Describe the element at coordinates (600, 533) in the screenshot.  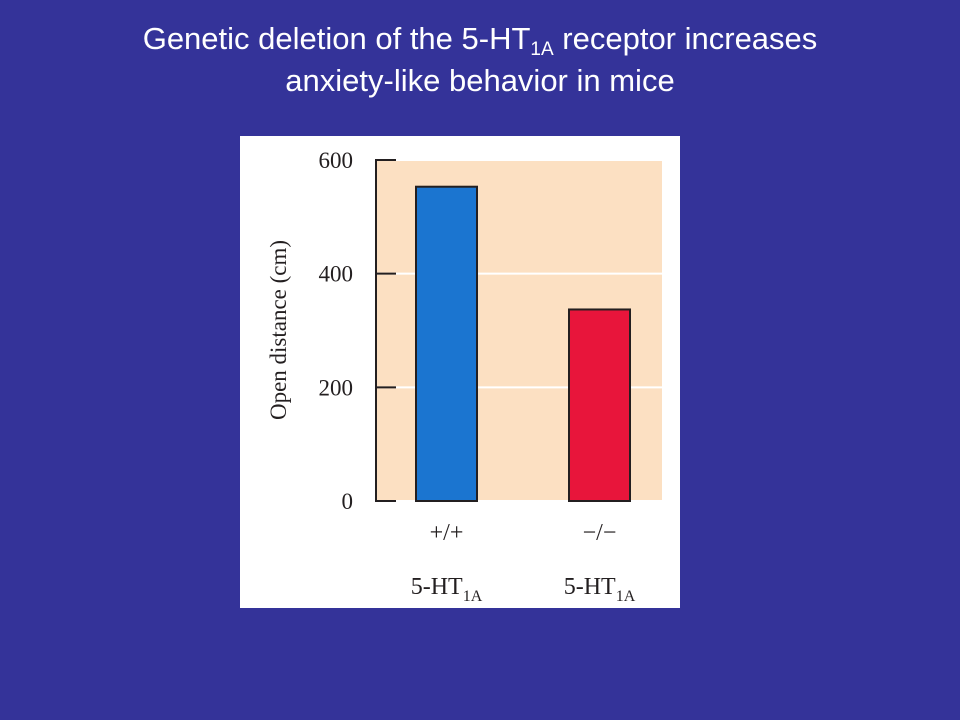
I see `x-tick-label-genotype: −/−` at that location.